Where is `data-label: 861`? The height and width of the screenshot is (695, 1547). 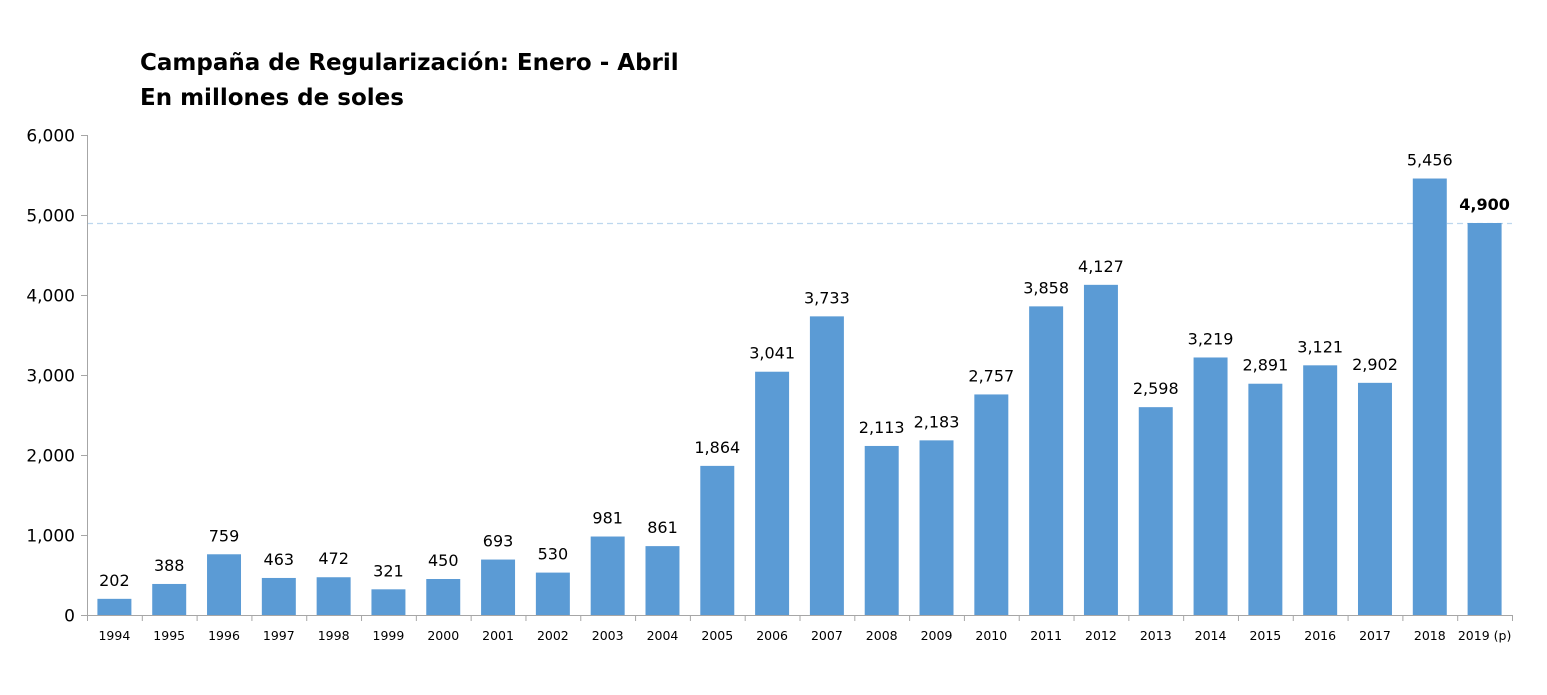
data-label: 861 is located at coordinates (662, 527).